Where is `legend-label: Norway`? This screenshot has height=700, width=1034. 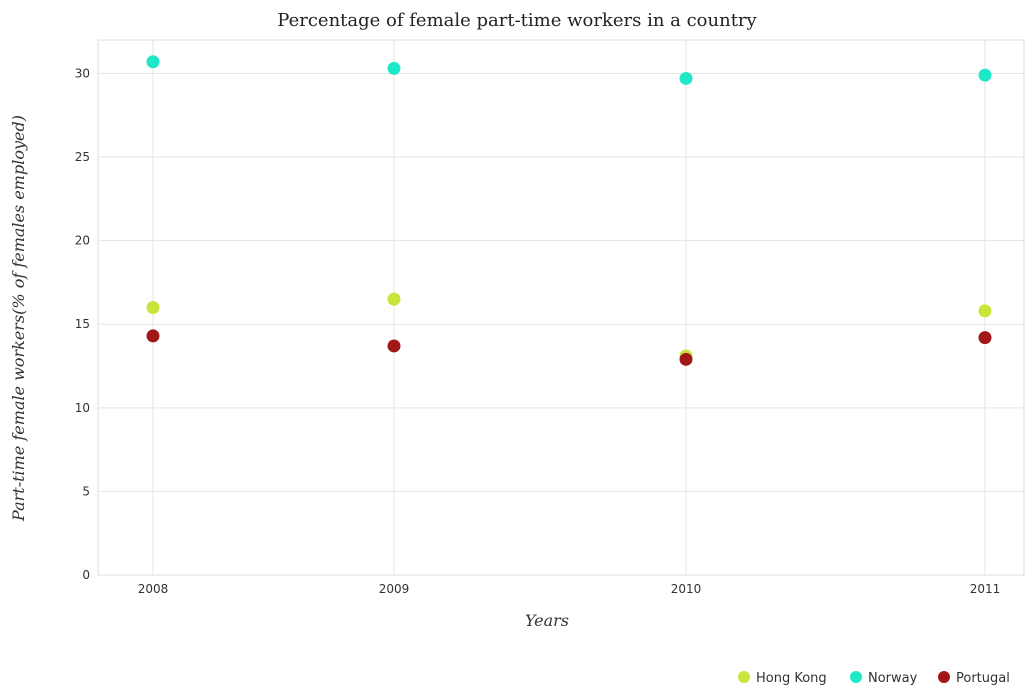
legend-label: Norway is located at coordinates (893, 678).